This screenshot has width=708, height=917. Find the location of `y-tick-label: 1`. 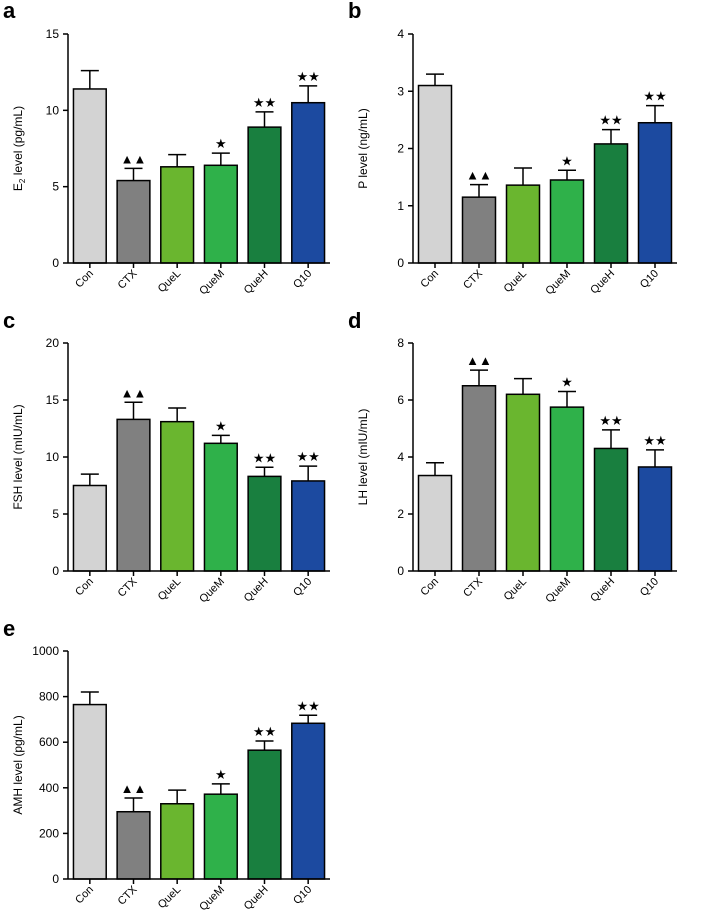

y-tick-label: 1 is located at coordinates (400, 206).